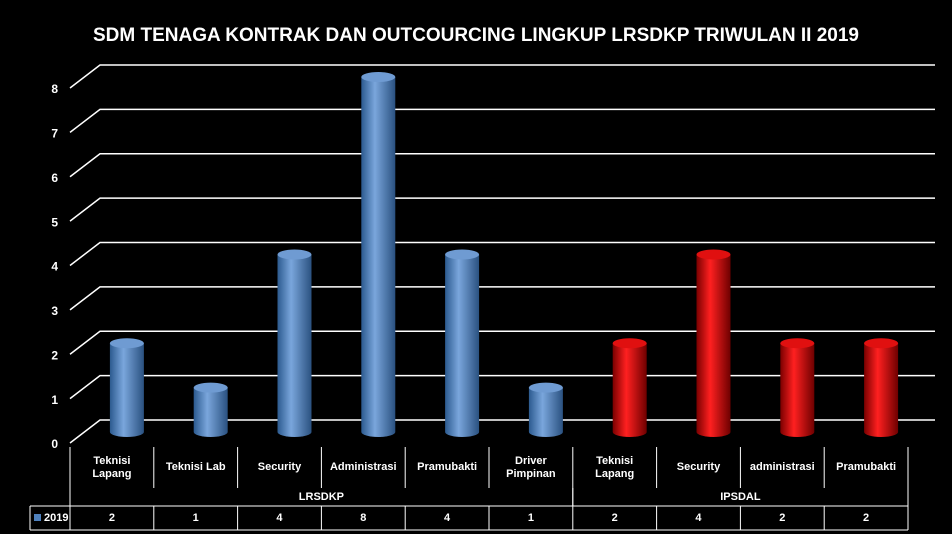 The height and width of the screenshot is (534, 952). I want to click on group-label: LRSDKP, so click(321, 496).